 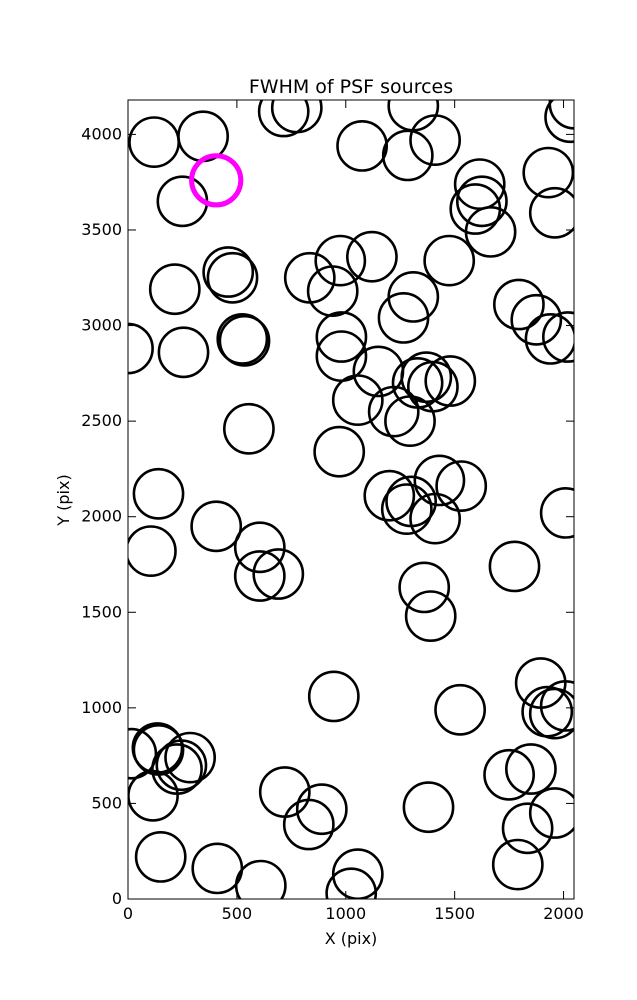 What do you see at coordinates (101, 516) in the screenshot?
I see `y-tick-label: 2000` at bounding box center [101, 516].